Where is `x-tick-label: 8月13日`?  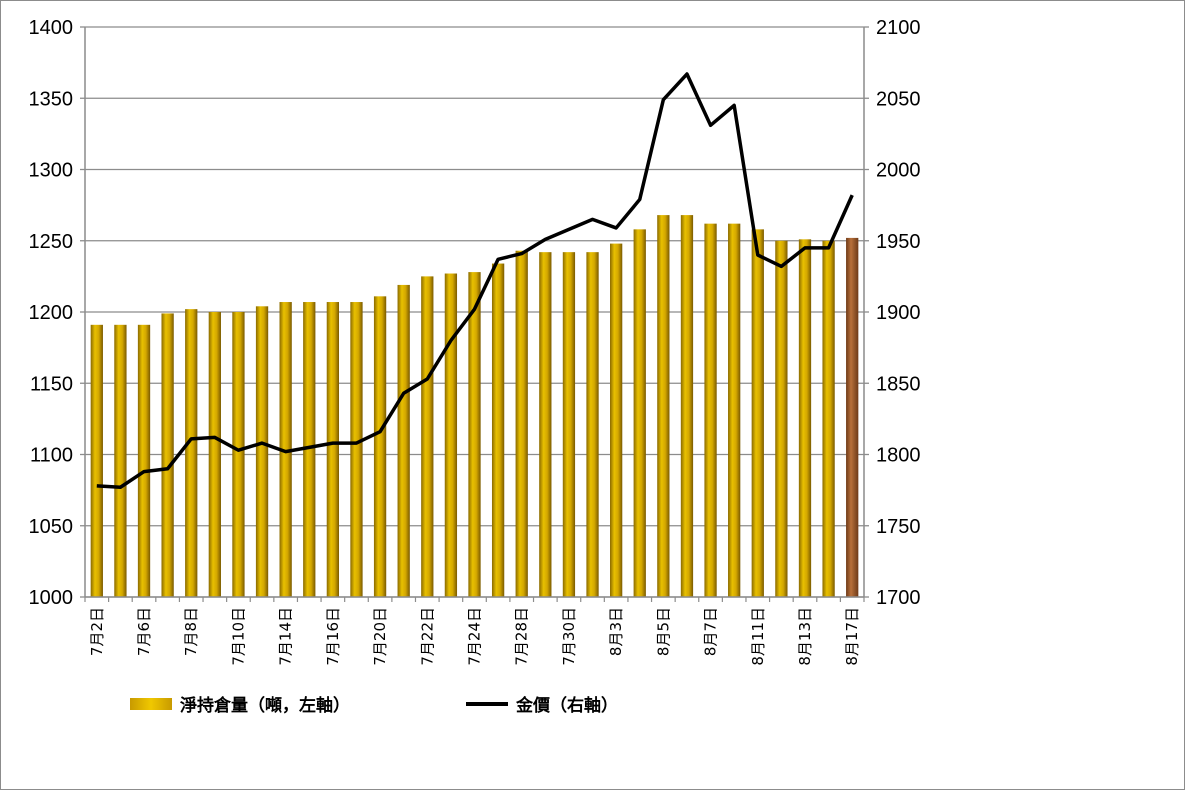 x-tick-label: 8月13日 is located at coordinates (805, 636).